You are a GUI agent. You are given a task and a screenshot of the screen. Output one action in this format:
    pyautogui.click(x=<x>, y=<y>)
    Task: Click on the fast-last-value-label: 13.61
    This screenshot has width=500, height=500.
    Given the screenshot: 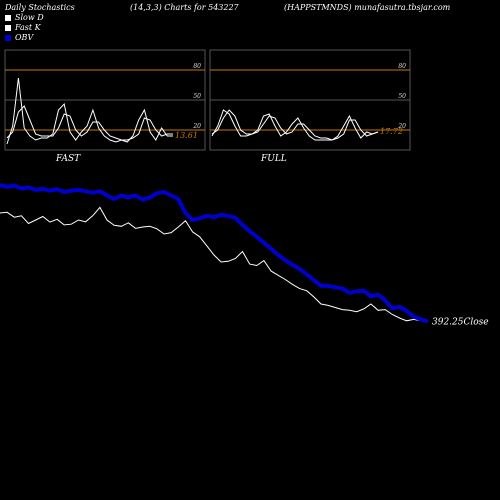 What is the action you would take?
    pyautogui.click(x=186, y=135)
    